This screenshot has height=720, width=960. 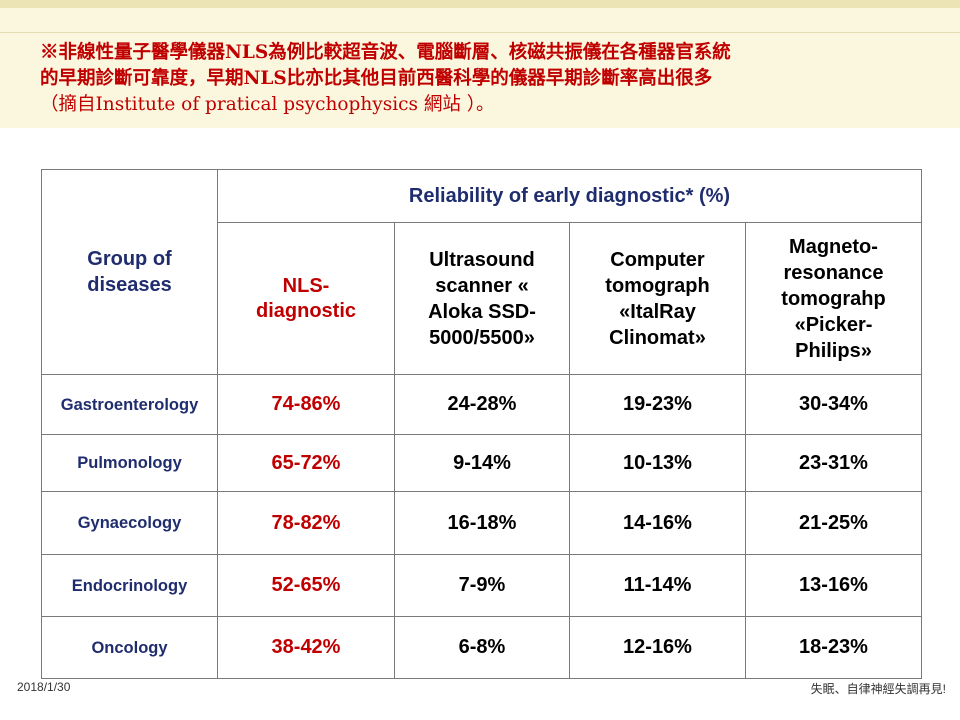 I want to click on group-header-cell: Group of diseases, so click(x=129, y=272).